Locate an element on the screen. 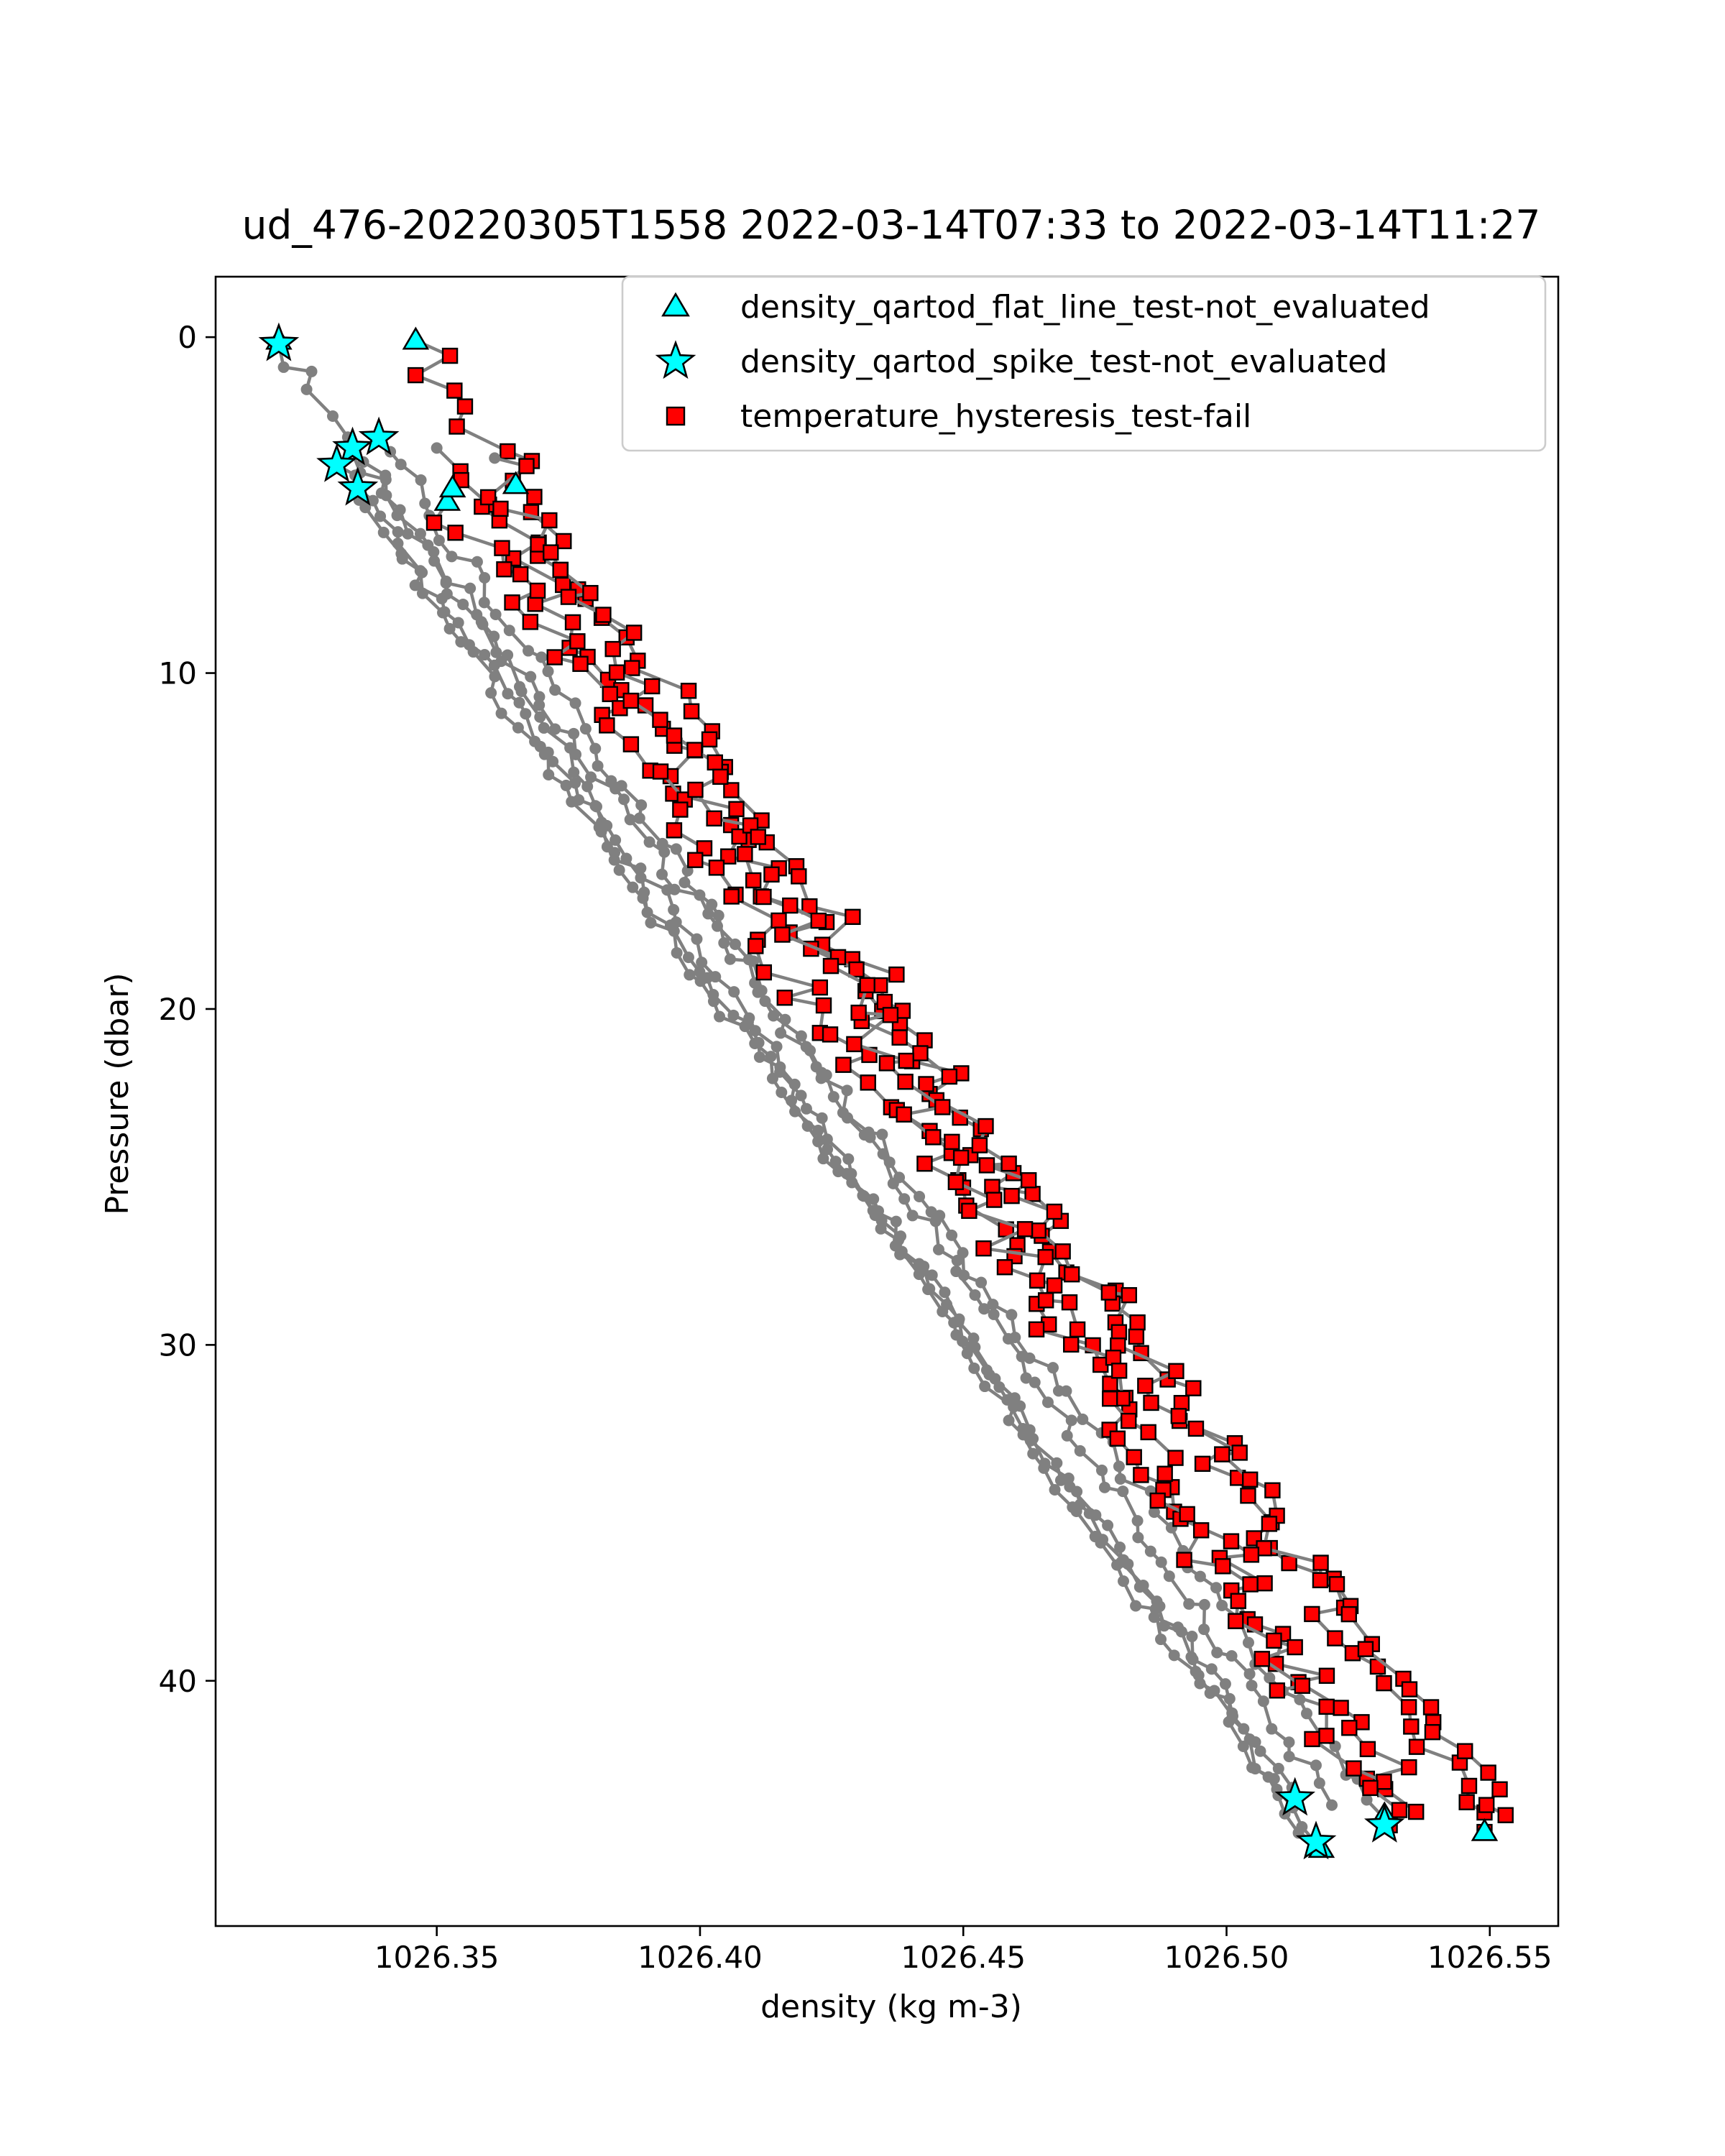 The width and height of the screenshot is (1725, 2156). flat-line-marker is located at coordinates (416, 338).